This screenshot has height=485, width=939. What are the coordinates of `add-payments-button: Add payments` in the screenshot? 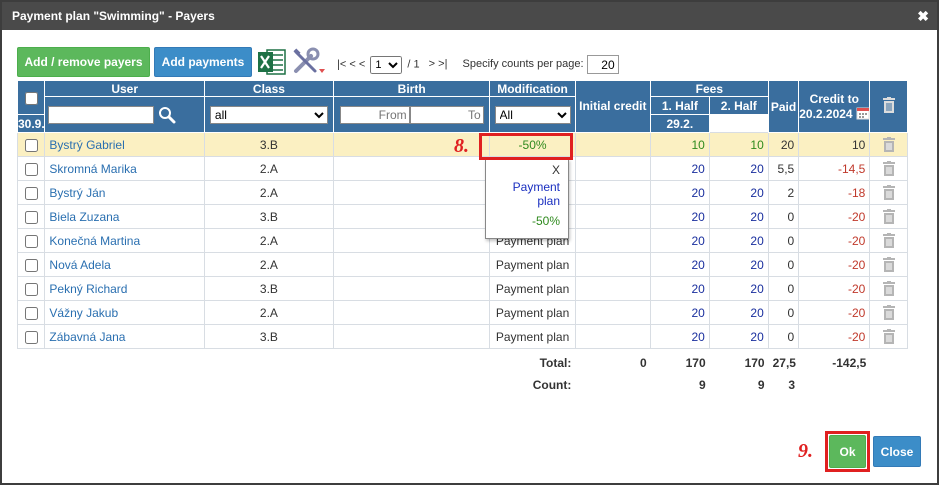 It's located at (203, 62).